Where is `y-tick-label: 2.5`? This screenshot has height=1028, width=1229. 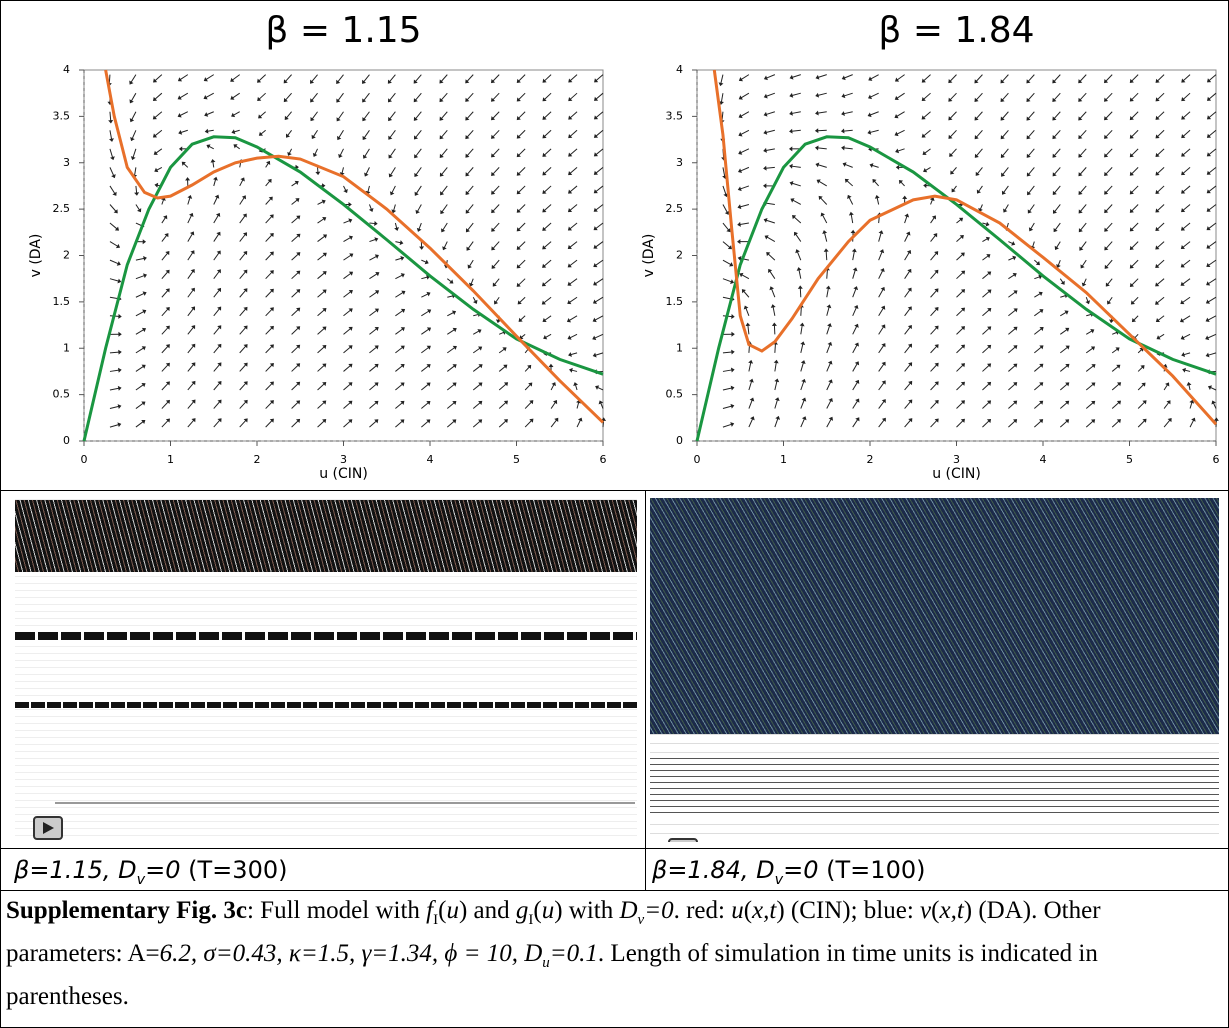 y-tick-label: 2.5 is located at coordinates (62, 208).